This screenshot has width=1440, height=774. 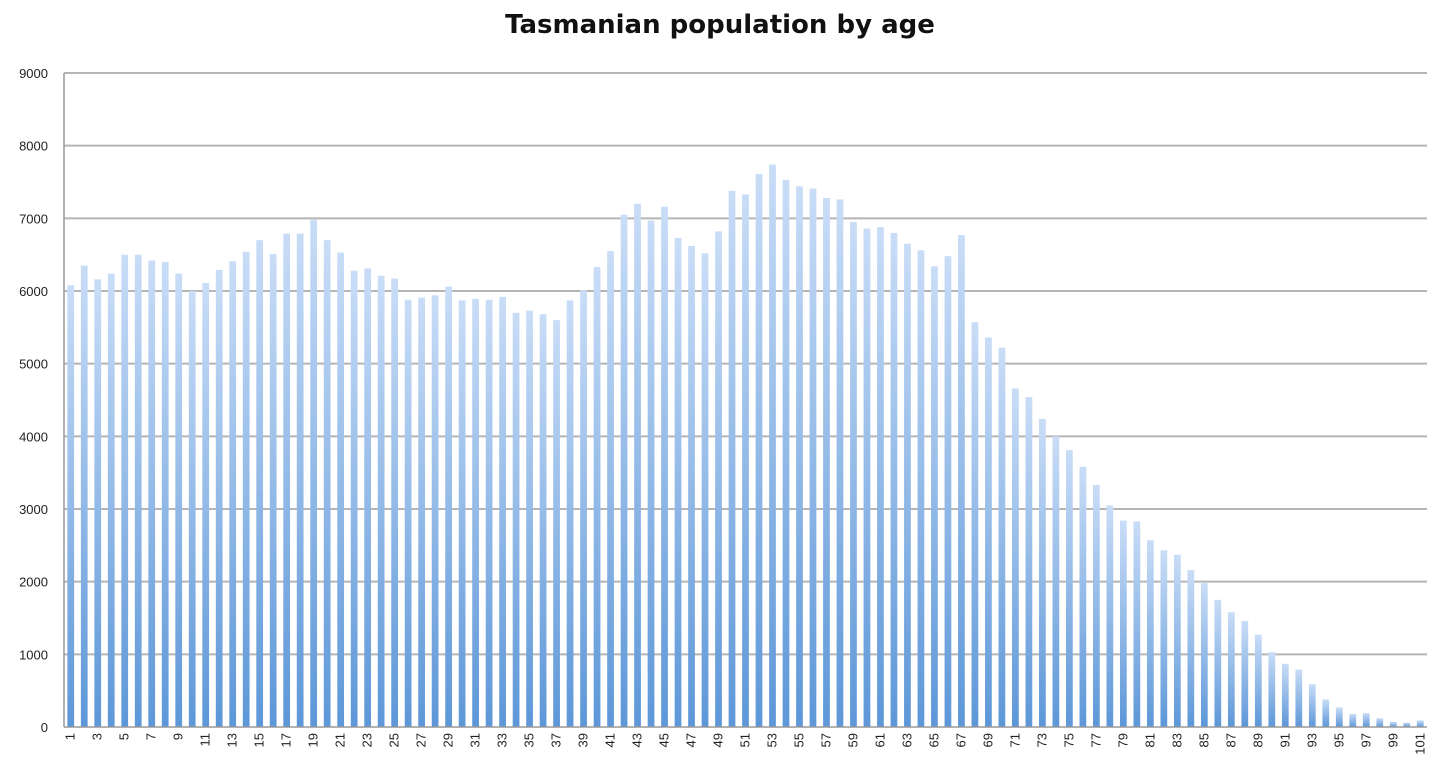 What do you see at coordinates (205, 740) in the screenshot?
I see `x-tick-label: 11` at bounding box center [205, 740].